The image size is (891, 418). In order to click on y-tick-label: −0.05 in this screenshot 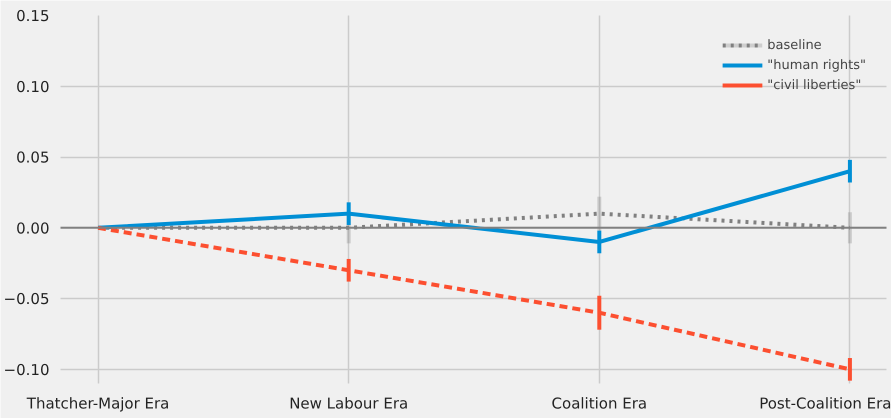, I will do `click(27, 299)`.